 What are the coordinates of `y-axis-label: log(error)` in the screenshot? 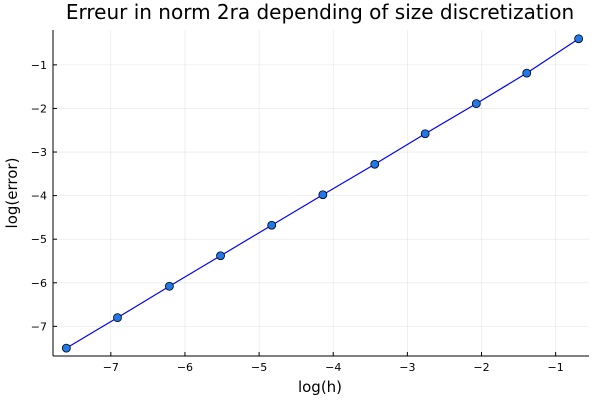 It's located at (12, 193).